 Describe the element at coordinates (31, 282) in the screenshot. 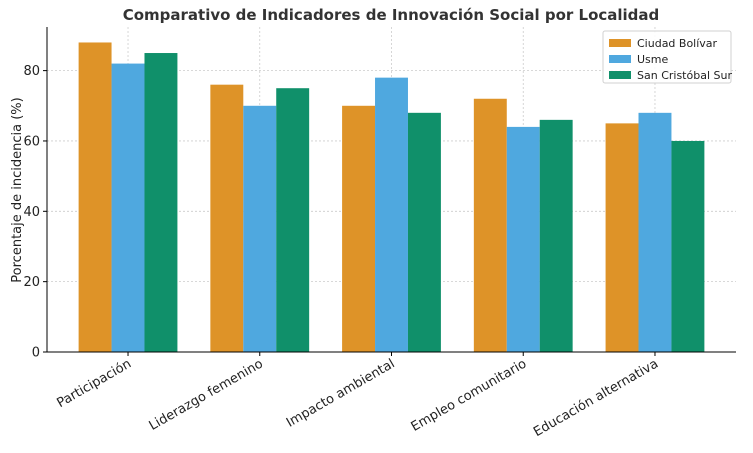

I see `y-tick-label: 20` at that location.